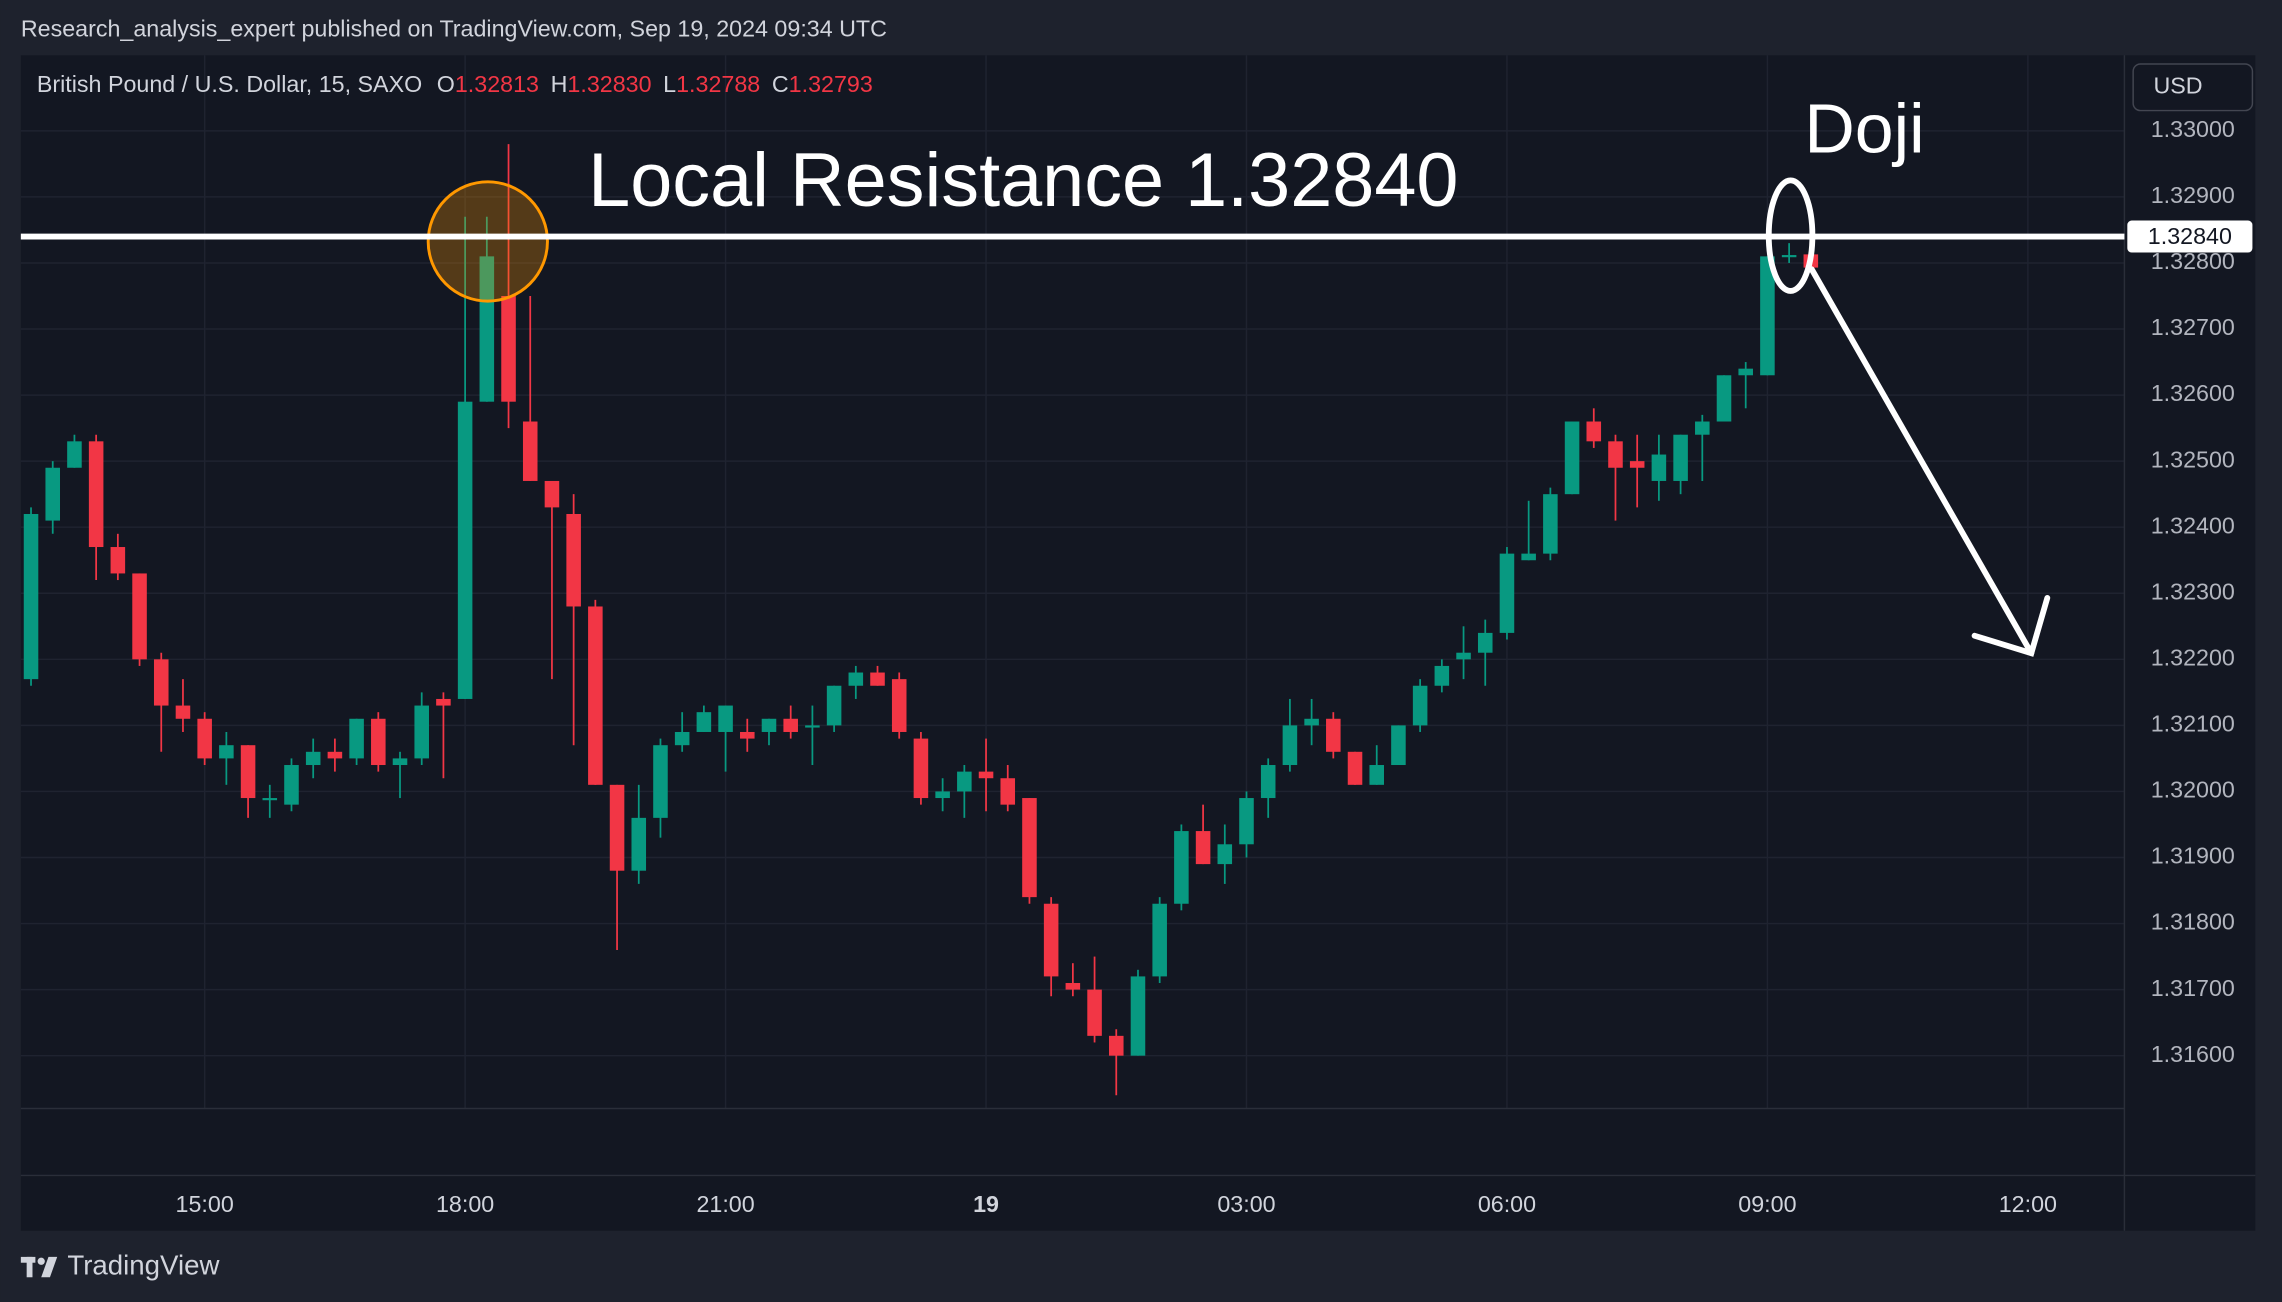 This screenshot has width=2282, height=1302. What do you see at coordinates (2193, 922) in the screenshot?
I see `y-tick-label: 1.31800` at bounding box center [2193, 922].